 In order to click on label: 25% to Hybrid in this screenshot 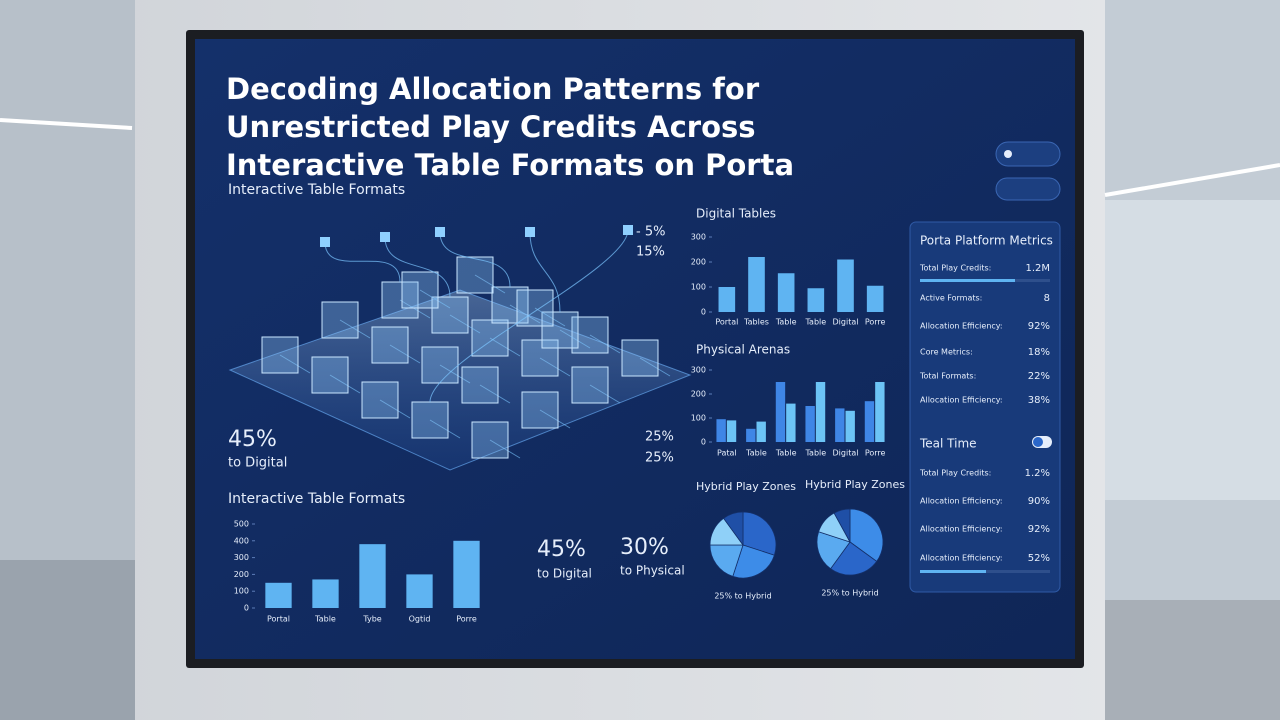, I will do `click(849, 593)`.